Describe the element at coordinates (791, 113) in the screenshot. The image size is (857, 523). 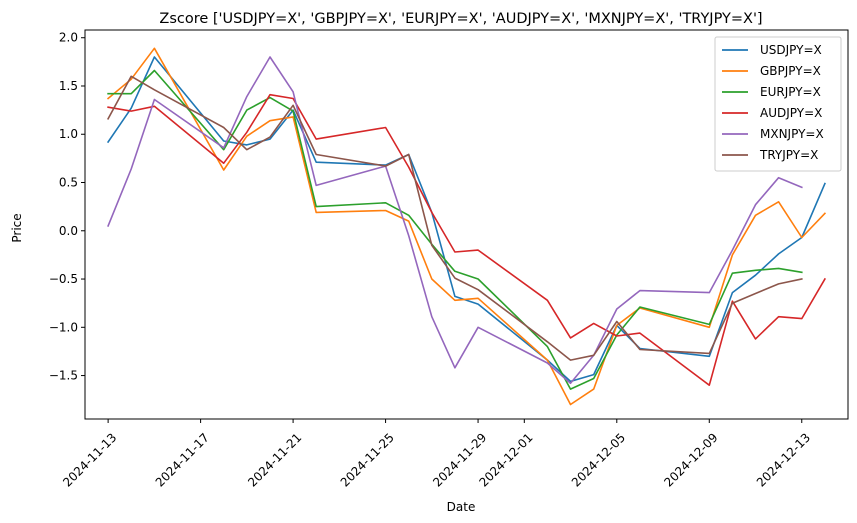
I see `legend-label: AUDJPY=X` at that location.